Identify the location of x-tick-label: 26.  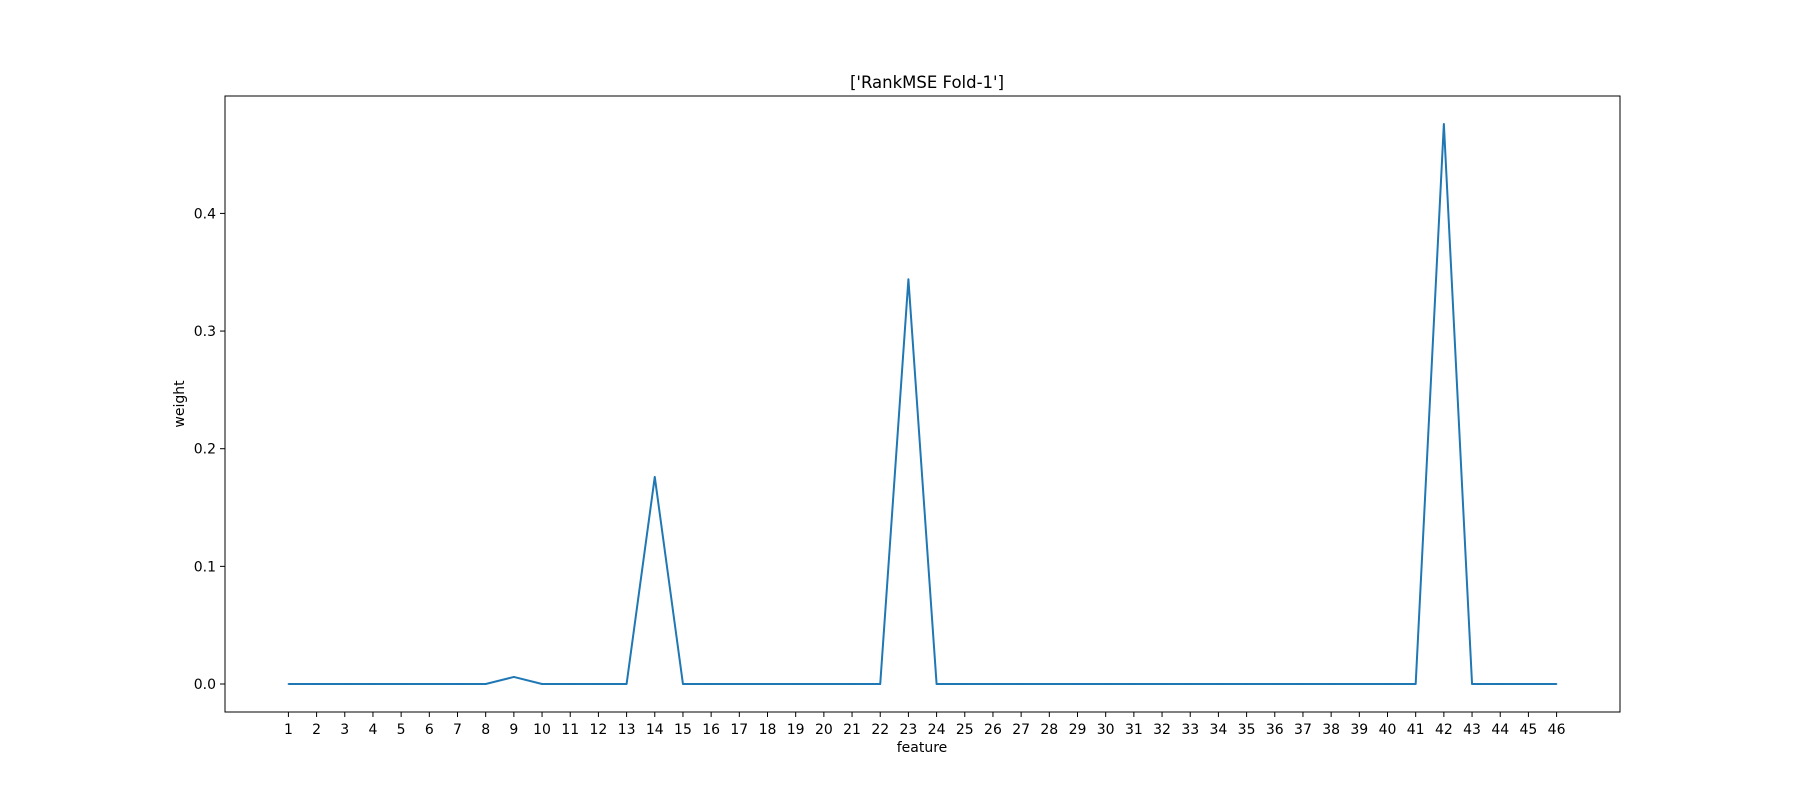
(993, 730).